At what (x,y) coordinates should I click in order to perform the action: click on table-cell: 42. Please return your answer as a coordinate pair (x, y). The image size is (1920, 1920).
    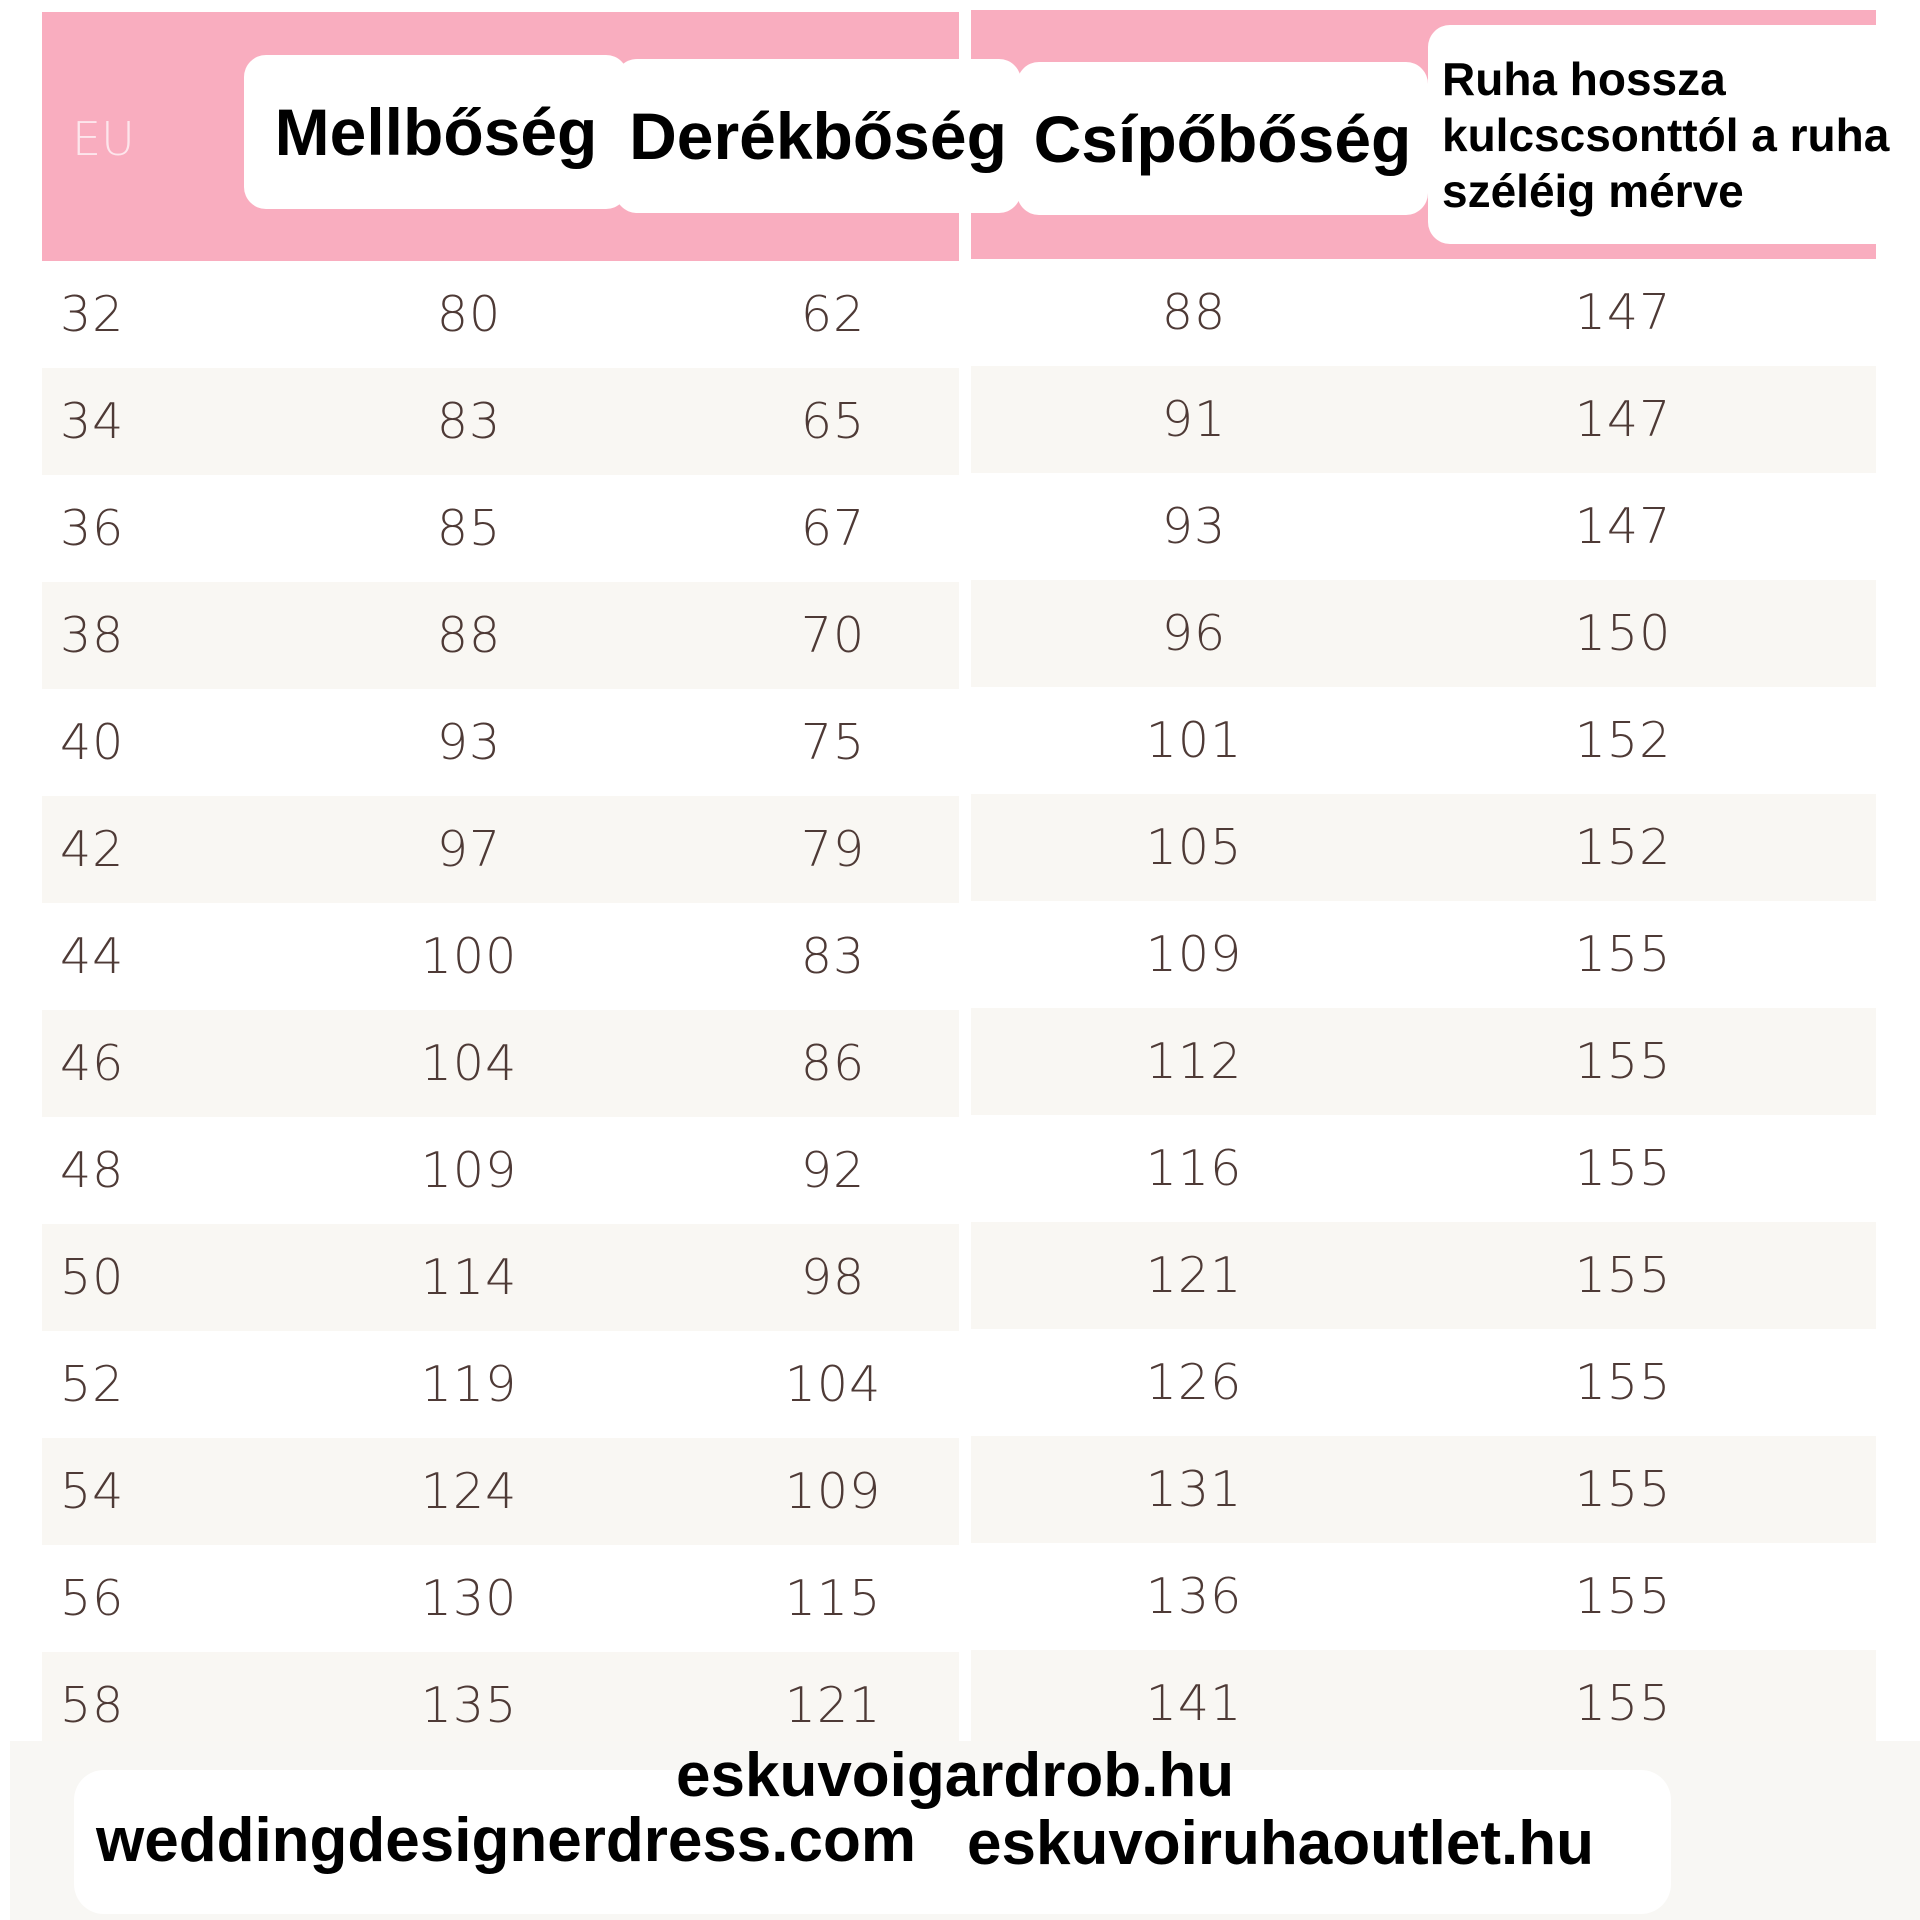
    Looking at the image, I should click on (92, 849).